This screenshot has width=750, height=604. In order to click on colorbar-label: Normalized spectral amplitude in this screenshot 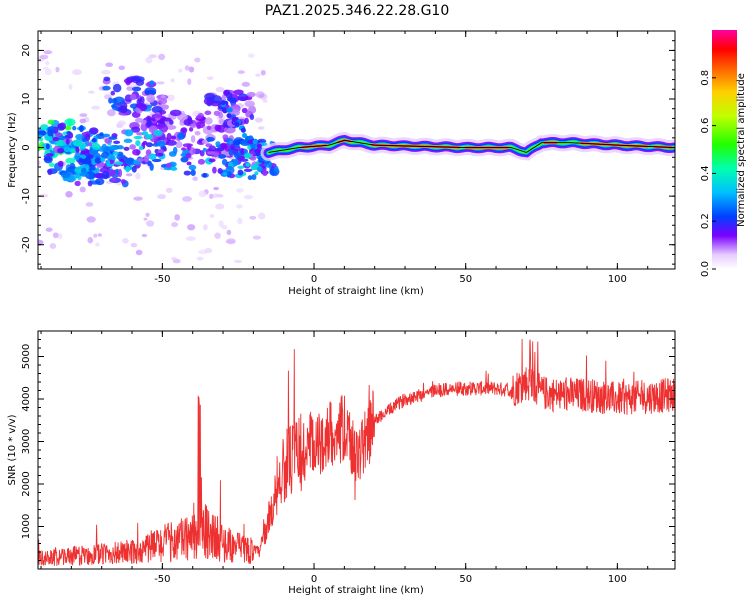, I will do `click(741, 150)`.